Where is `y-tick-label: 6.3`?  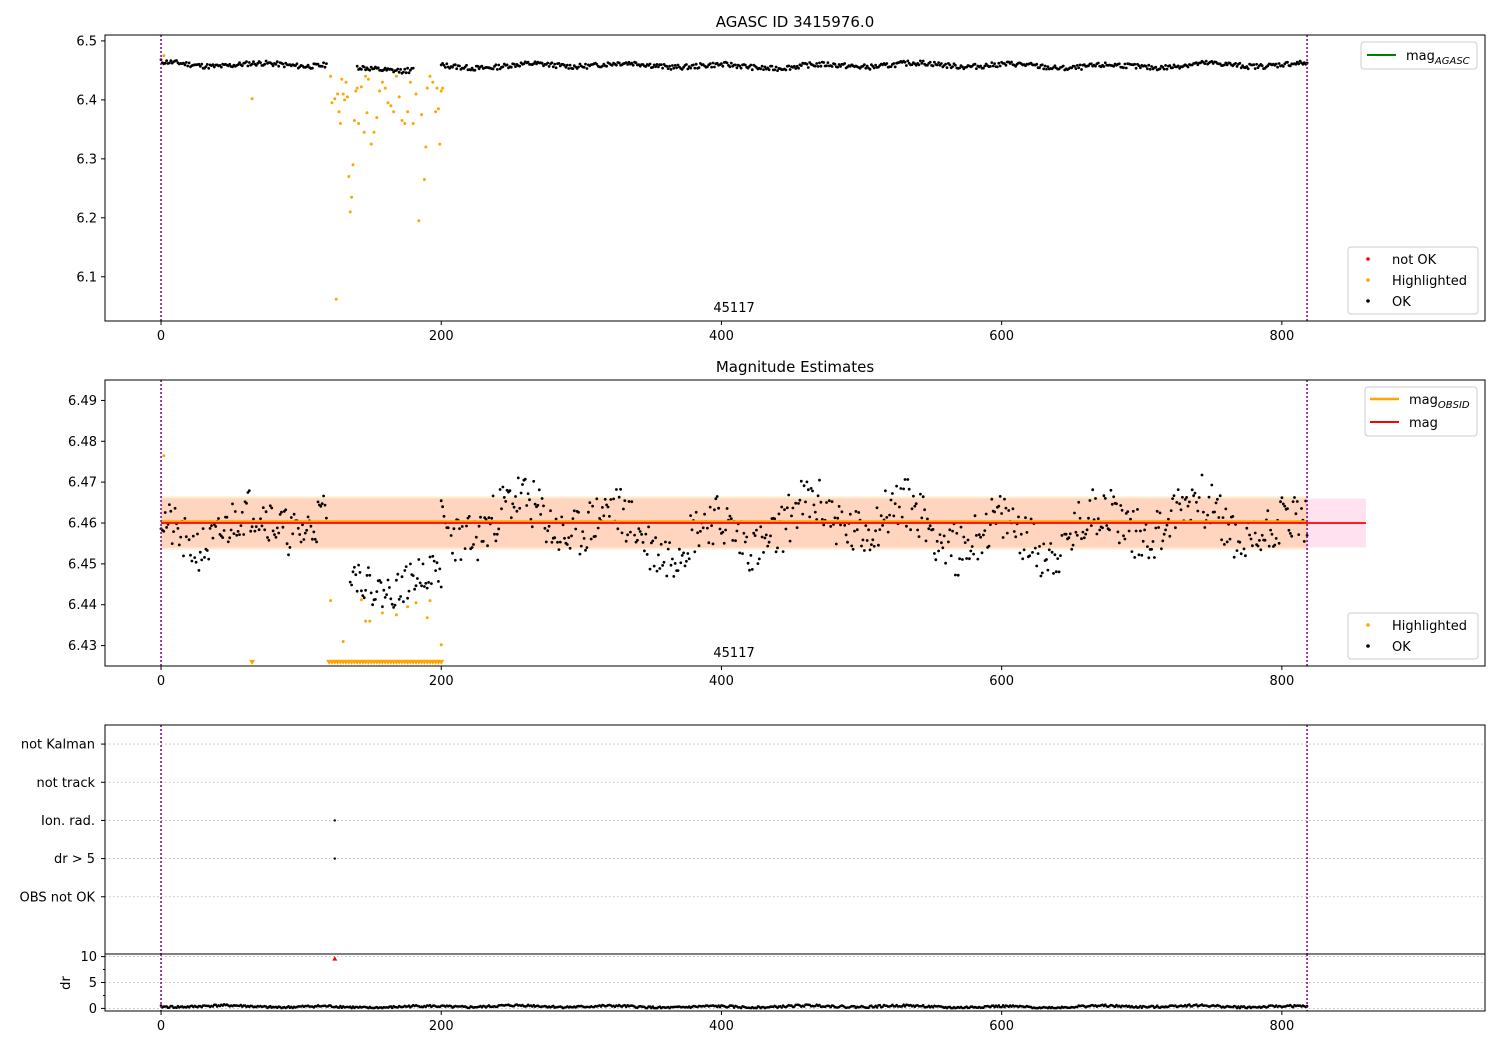 y-tick-label: 6.3 is located at coordinates (86, 159).